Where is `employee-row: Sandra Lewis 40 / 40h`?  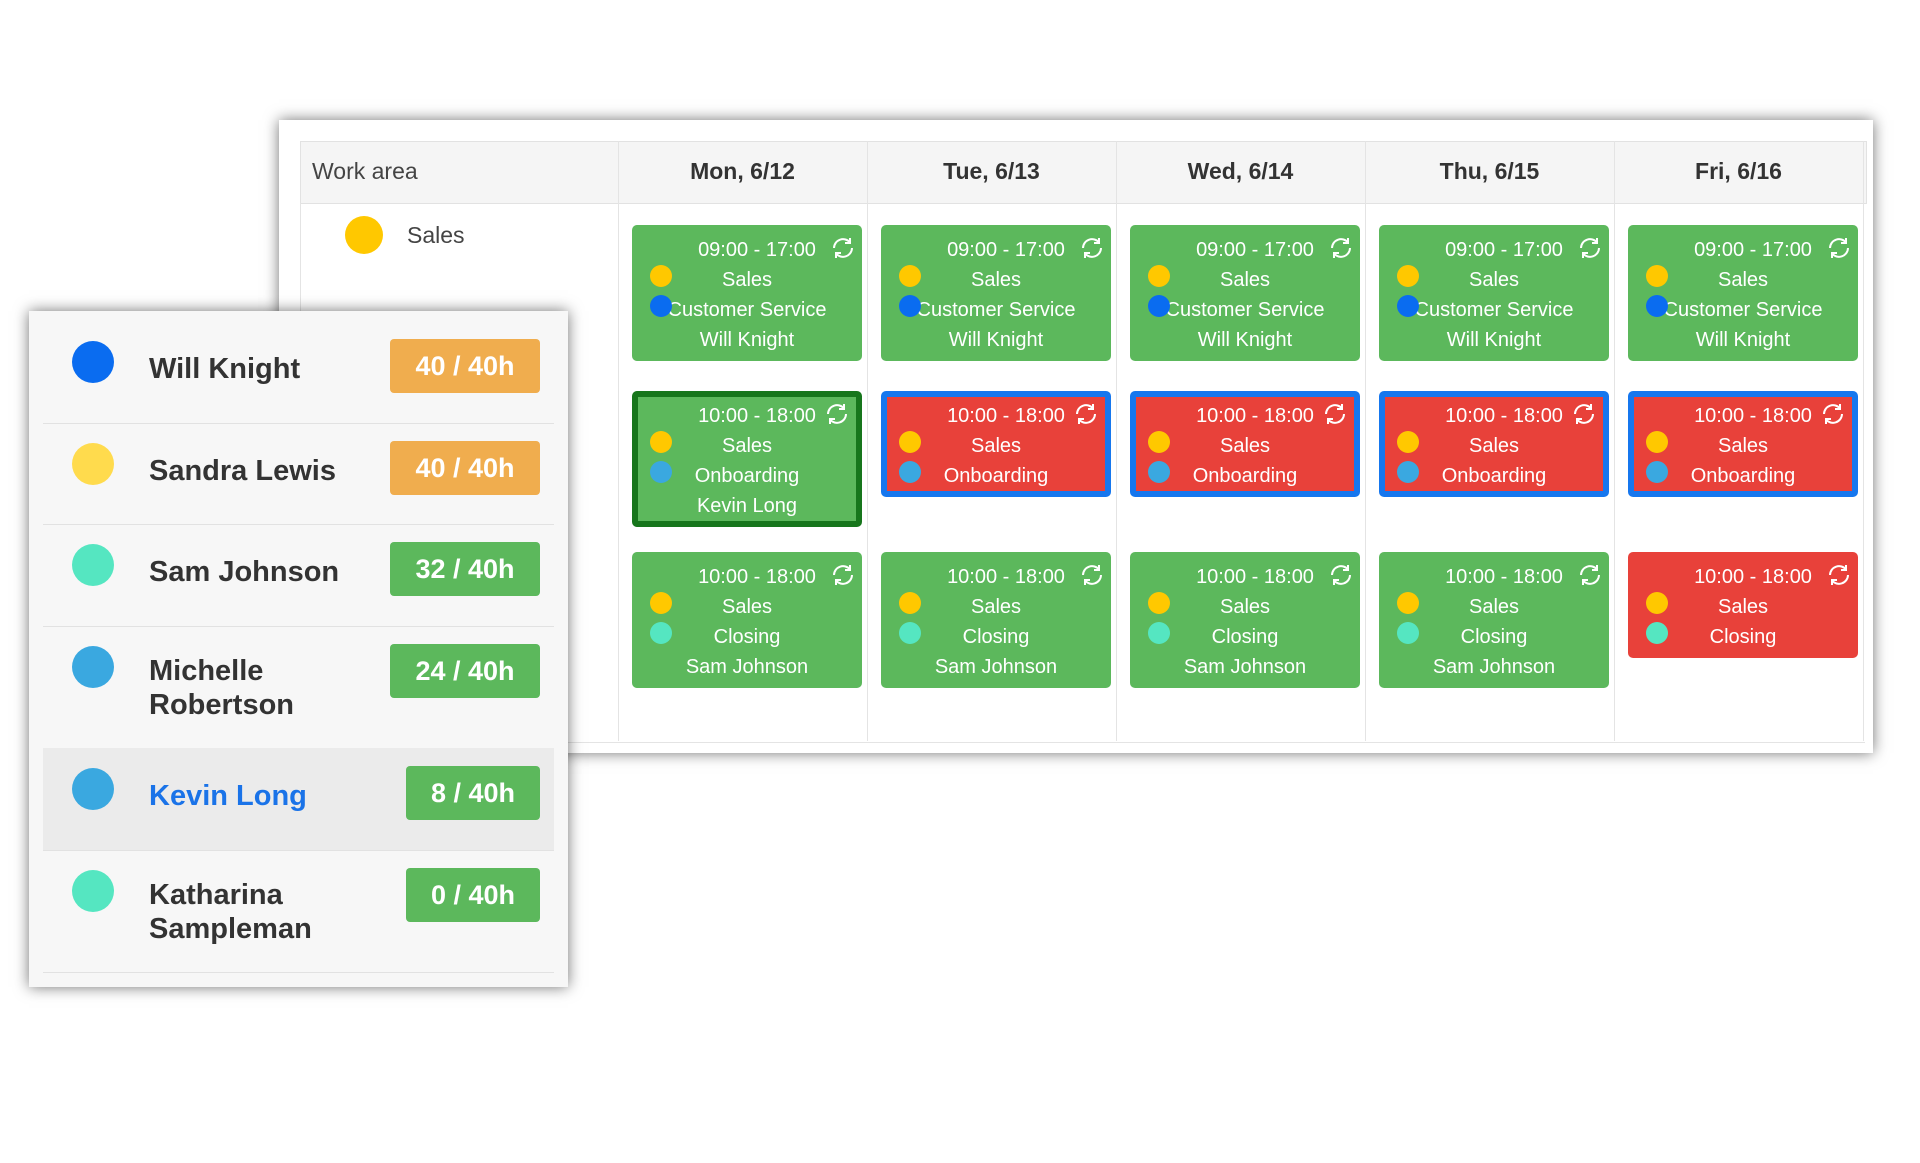 employee-row: Sandra Lewis 40 / 40h is located at coordinates (298, 474).